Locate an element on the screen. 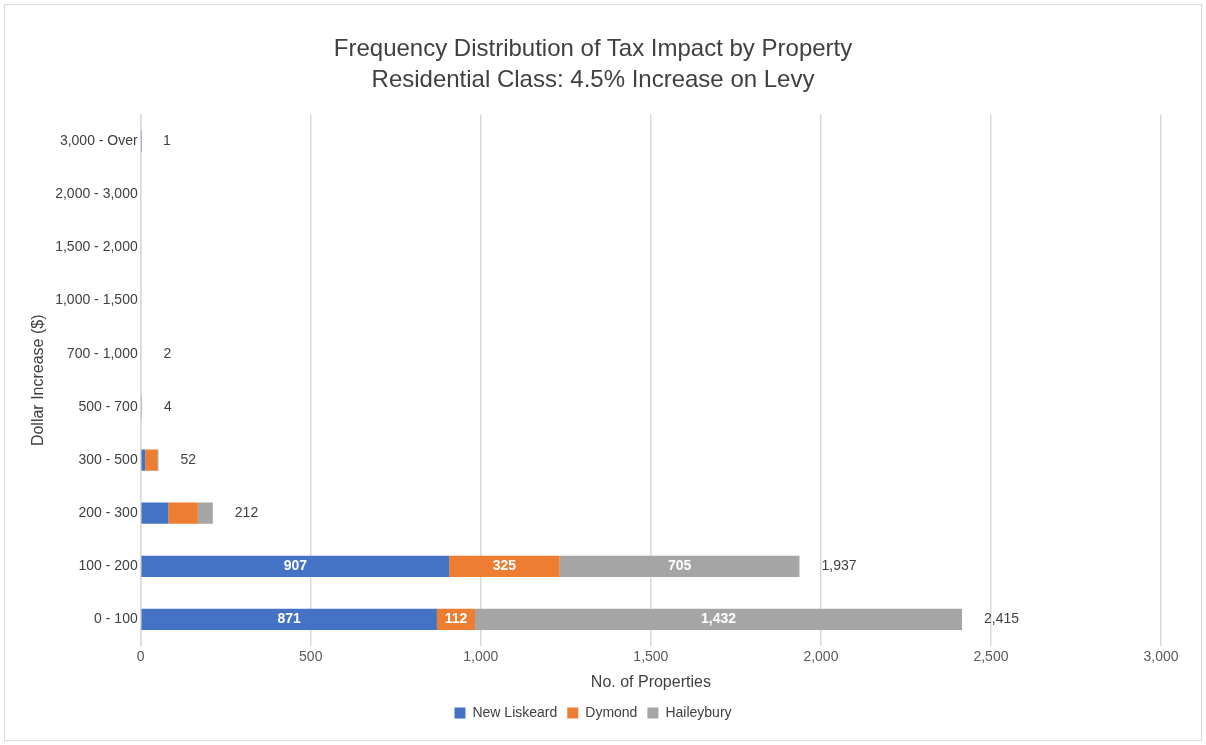 Image resolution: width=1206 pixels, height=745 pixels. x-tick-label: 1,000 is located at coordinates (481, 656).